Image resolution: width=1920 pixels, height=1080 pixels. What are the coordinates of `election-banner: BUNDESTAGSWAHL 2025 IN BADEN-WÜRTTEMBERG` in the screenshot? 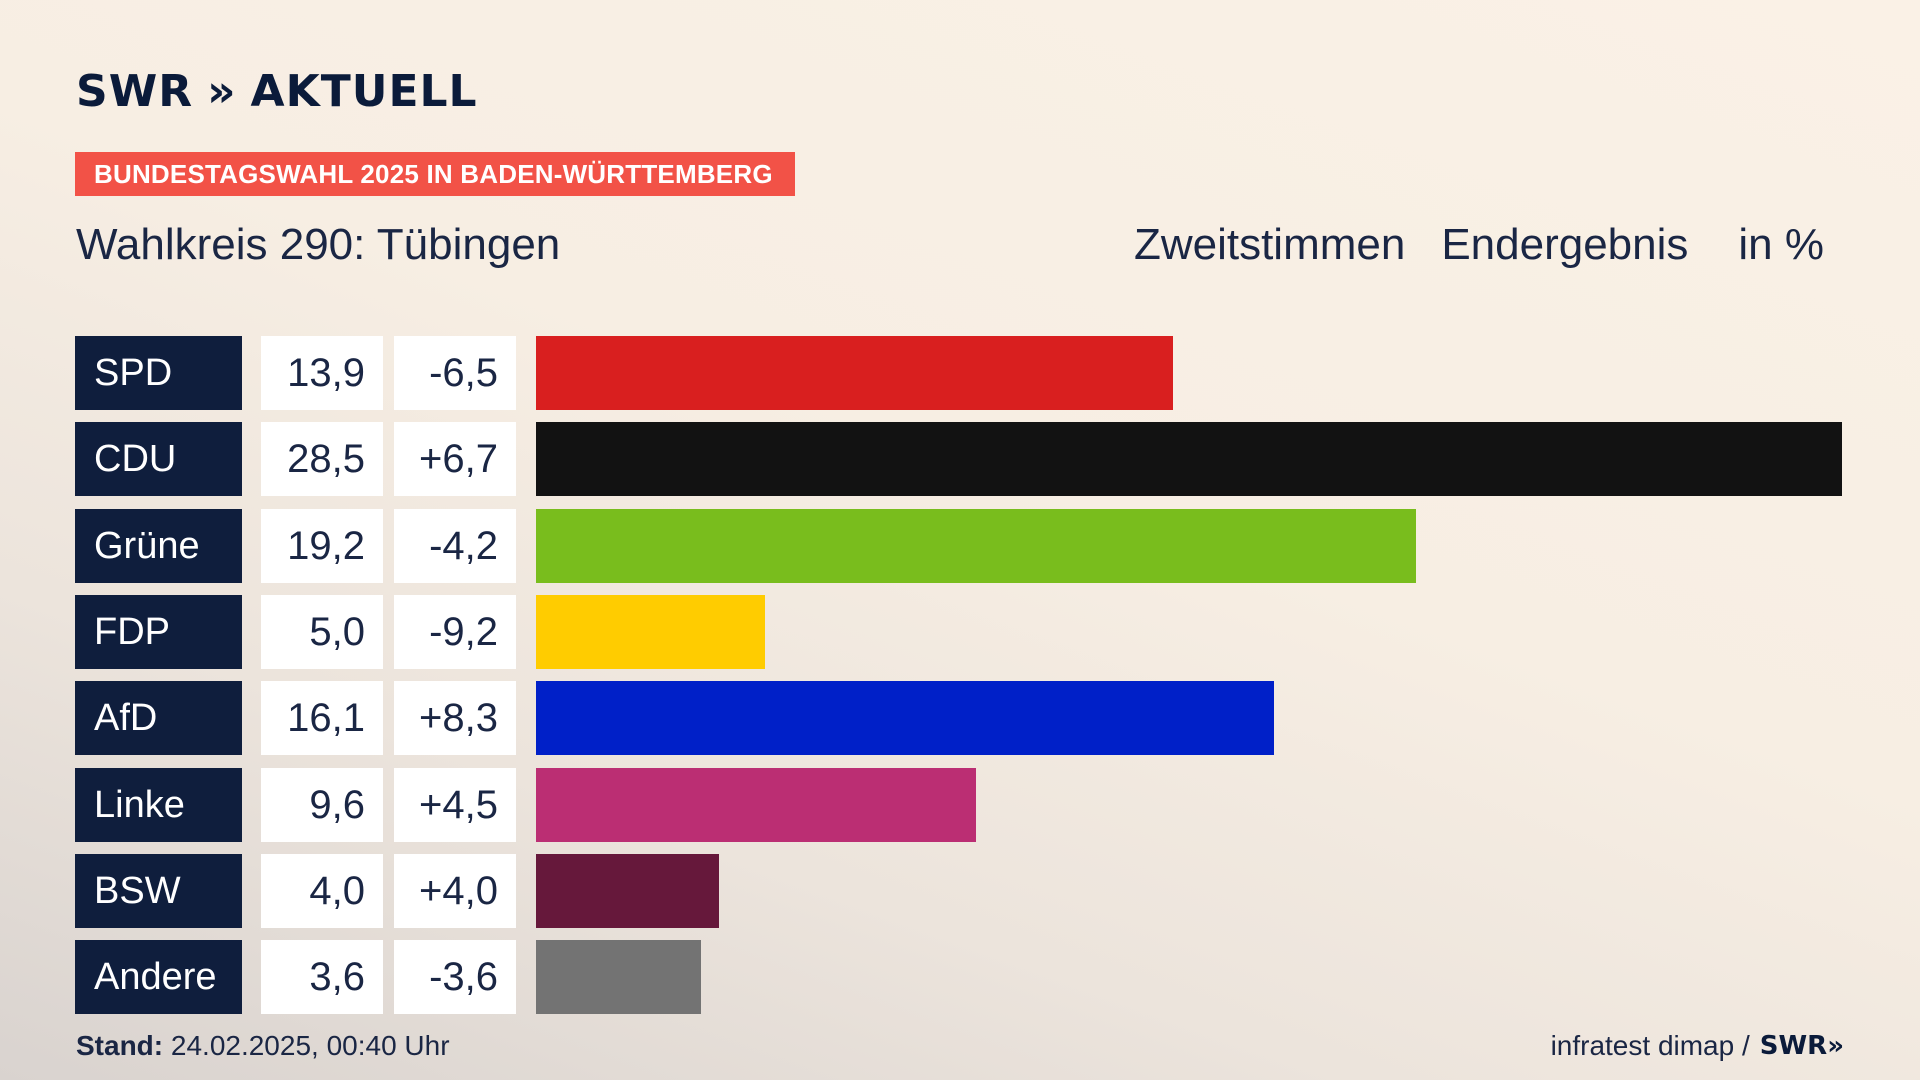 It's located at (435, 174).